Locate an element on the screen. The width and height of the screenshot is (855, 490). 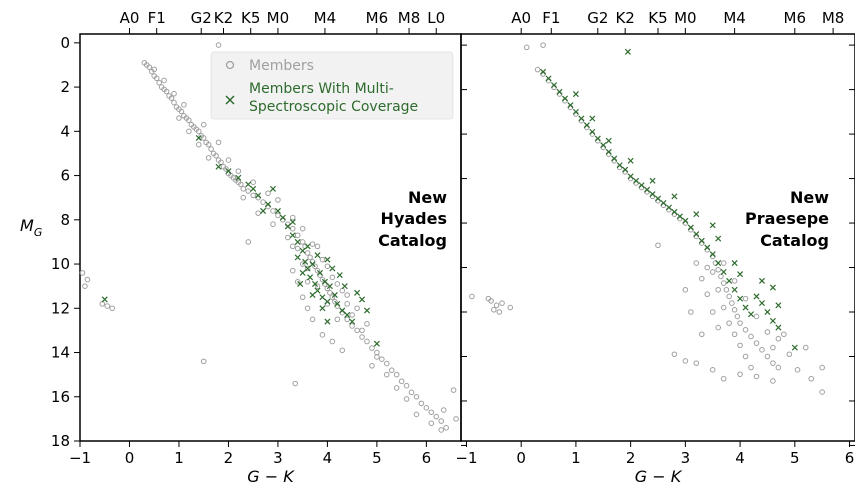
spectral-type-label: K2 is located at coordinates (223, 18).